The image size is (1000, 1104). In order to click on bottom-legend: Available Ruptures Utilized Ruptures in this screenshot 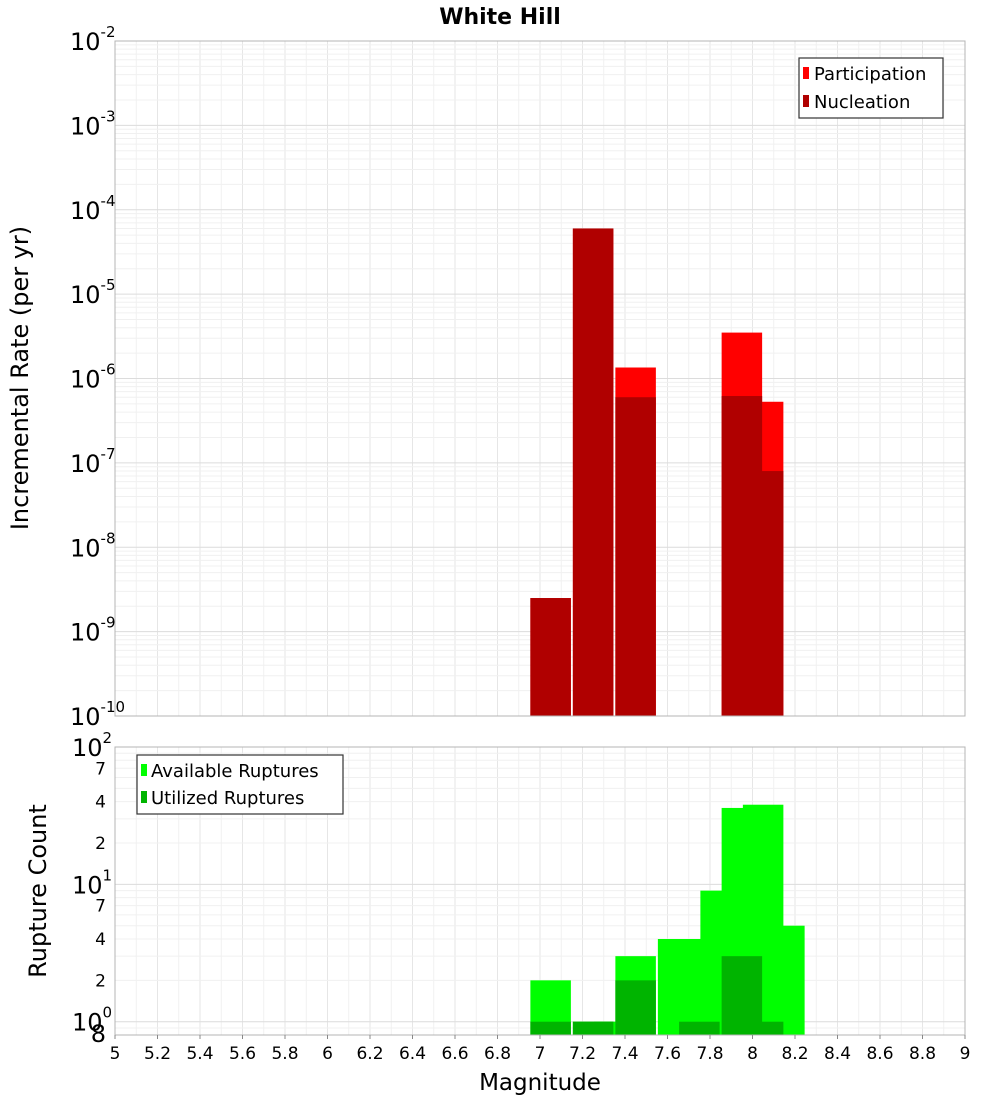, I will do `click(240, 784)`.